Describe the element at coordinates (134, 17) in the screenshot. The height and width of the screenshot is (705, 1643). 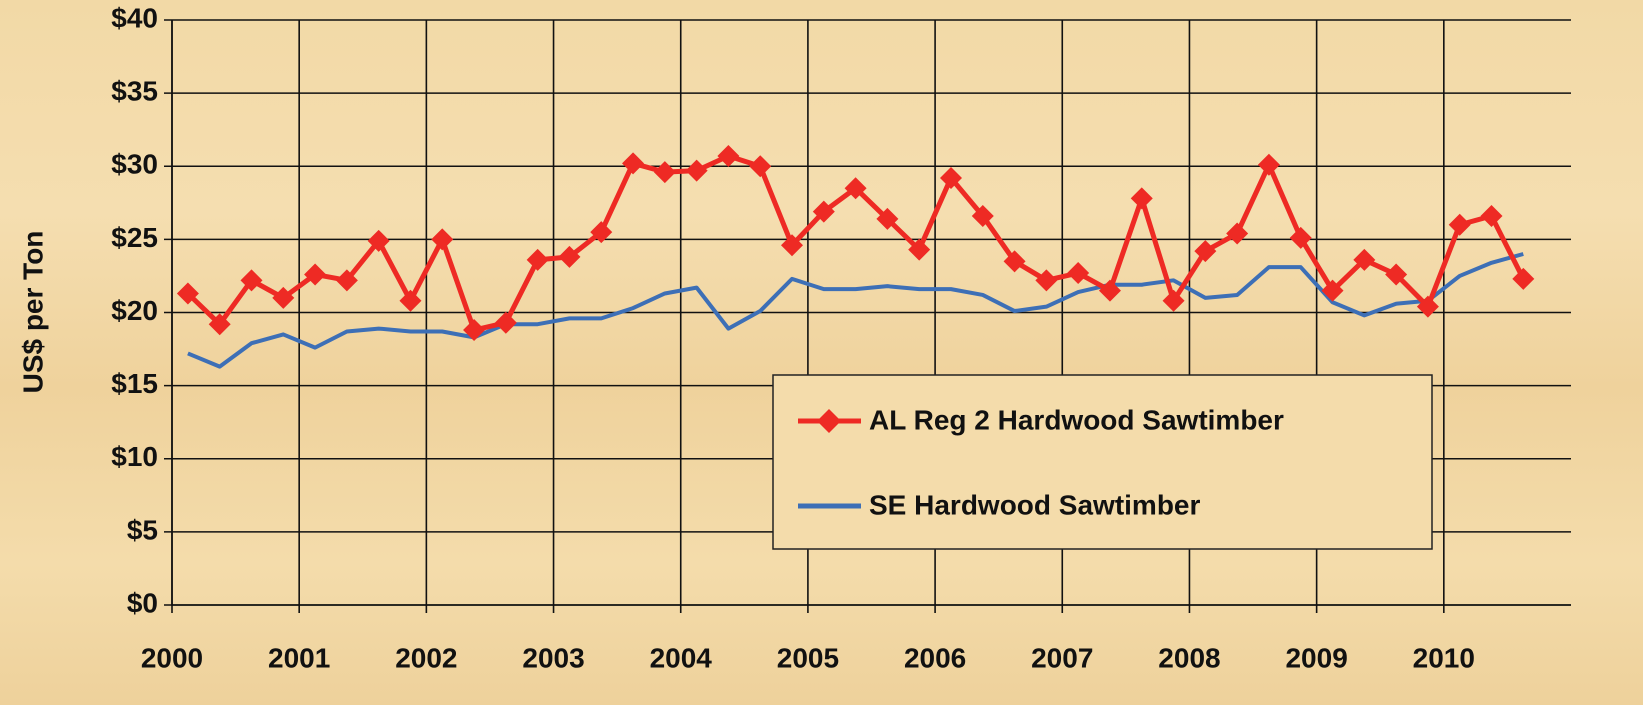
I see `y-tick-label: $40` at that location.